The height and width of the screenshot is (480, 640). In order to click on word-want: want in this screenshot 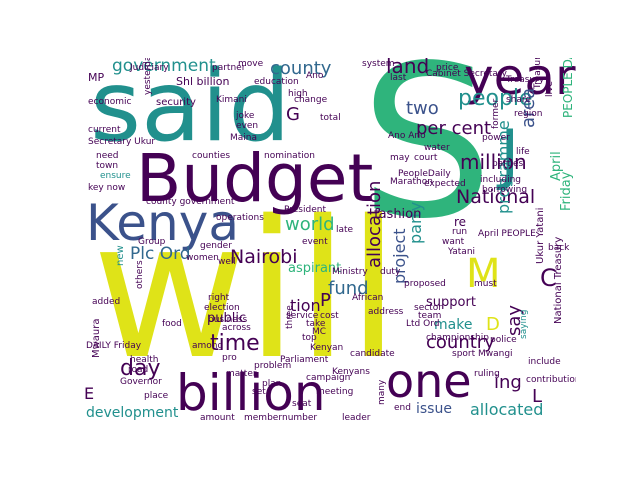, I will do `click(453, 242)`.